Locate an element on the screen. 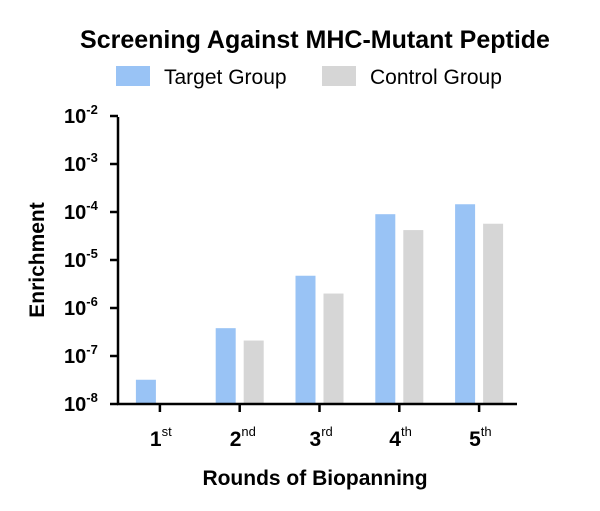 This screenshot has width=600, height=511. y-tick-label: 10⁻⁵ is located at coordinates (81, 259).